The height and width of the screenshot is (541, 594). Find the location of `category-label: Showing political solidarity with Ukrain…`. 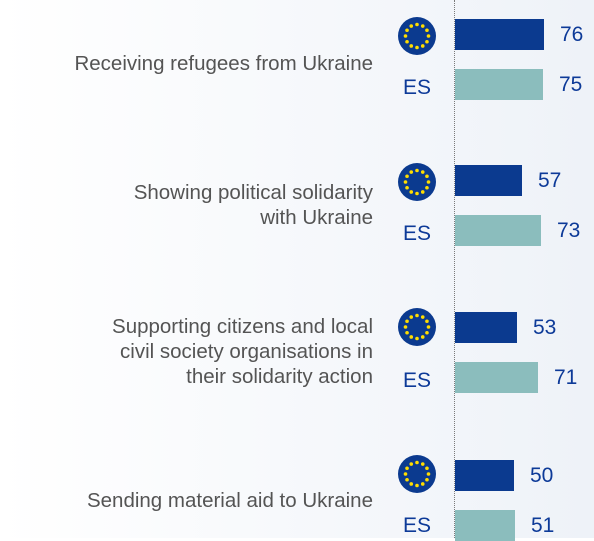

category-label: Showing political solidarity with Ukrain… is located at coordinates (253, 205).